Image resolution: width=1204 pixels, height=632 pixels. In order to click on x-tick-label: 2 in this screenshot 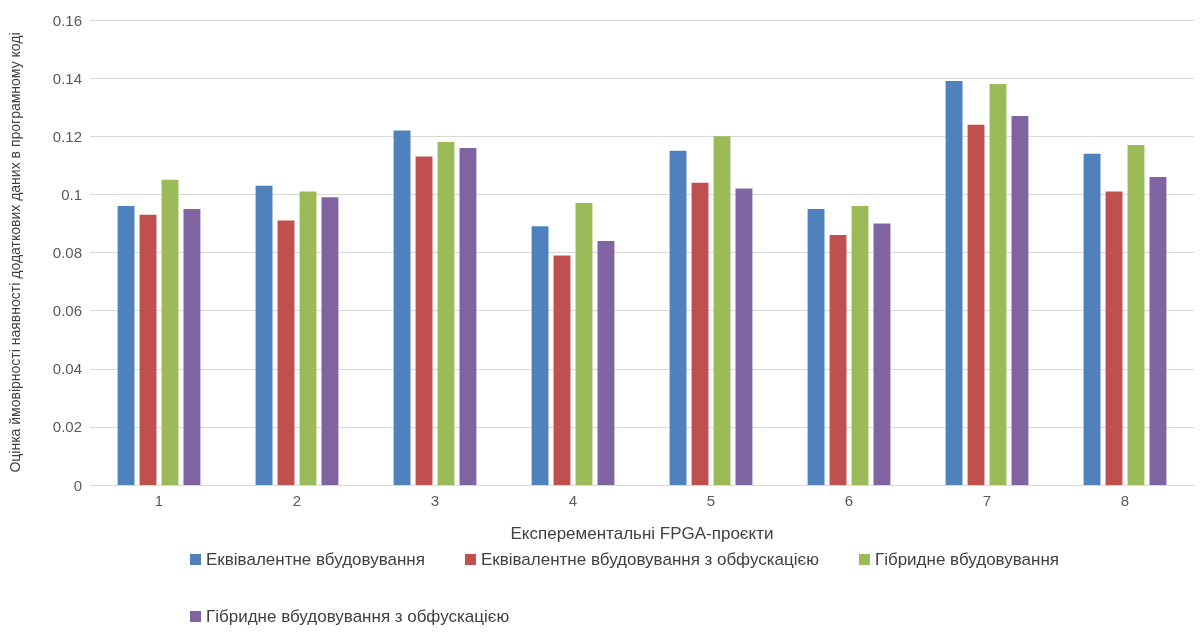, I will do `click(297, 500)`.